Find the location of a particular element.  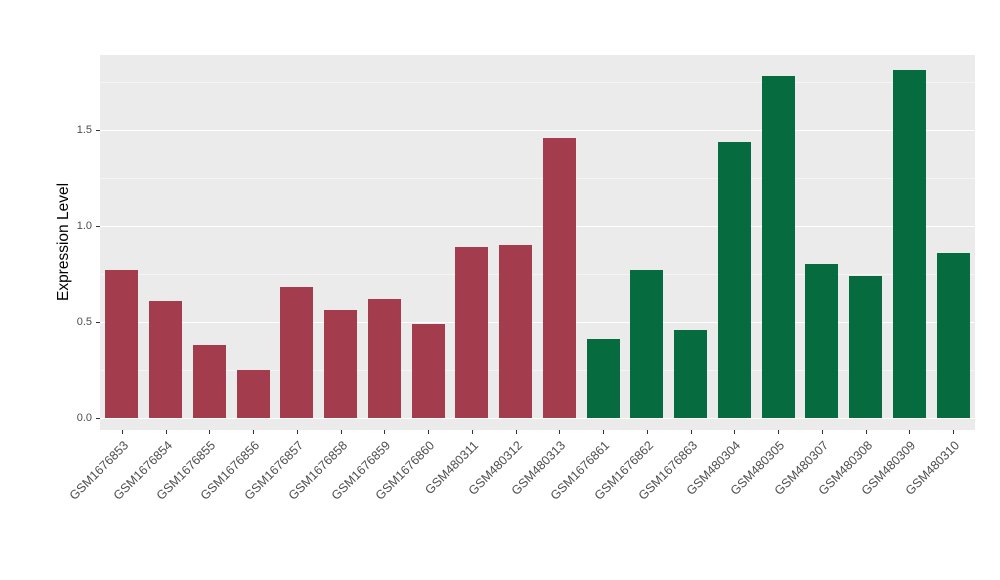

y-axis-tick-label: 0.0 is located at coordinates (84, 417).